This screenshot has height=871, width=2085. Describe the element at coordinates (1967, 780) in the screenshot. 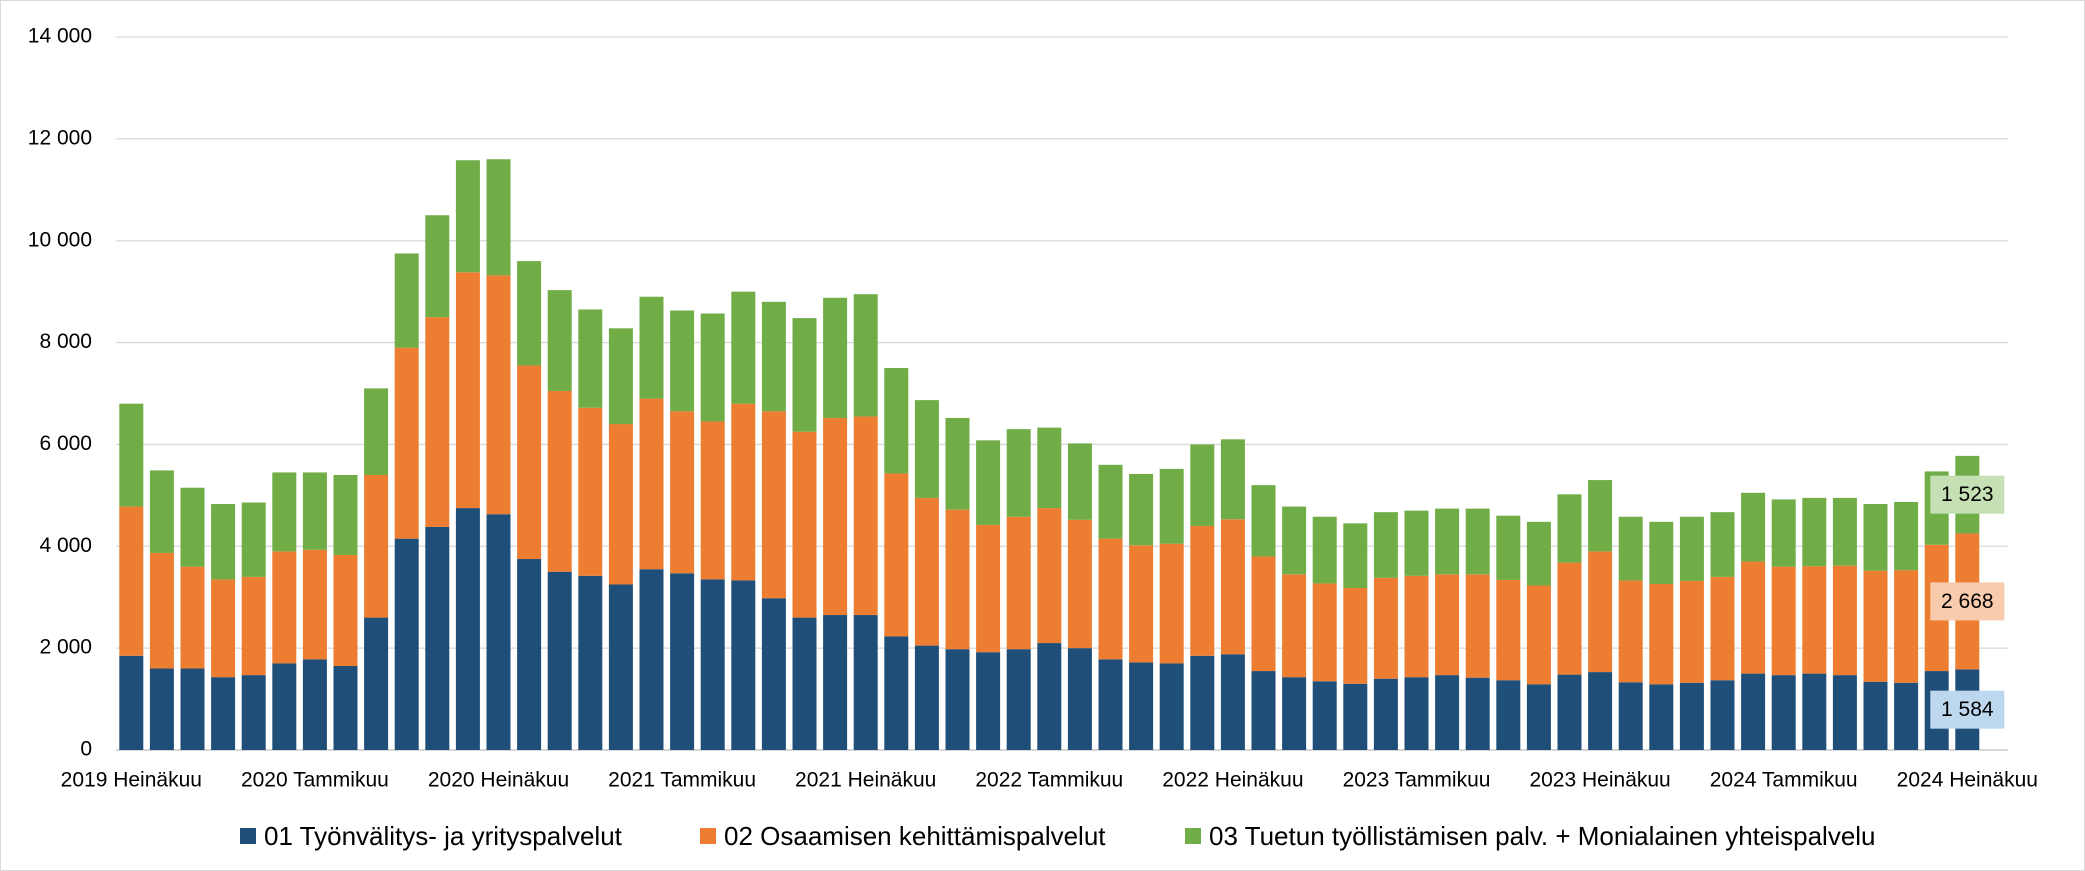

I see `x-tick-label: 2024 Heinäkuu` at that location.